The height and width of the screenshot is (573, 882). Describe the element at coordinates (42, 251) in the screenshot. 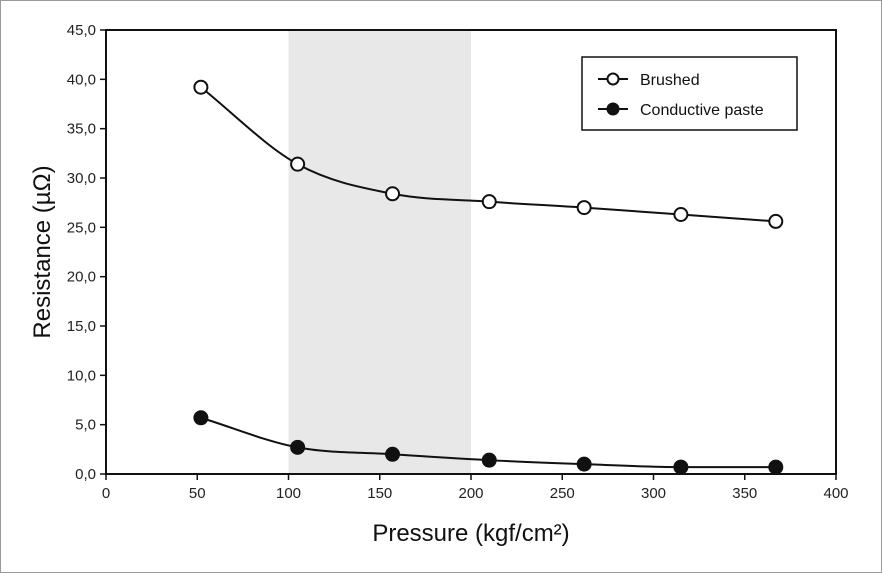

I see `y-axis-title: Resistance (µΩ)` at that location.